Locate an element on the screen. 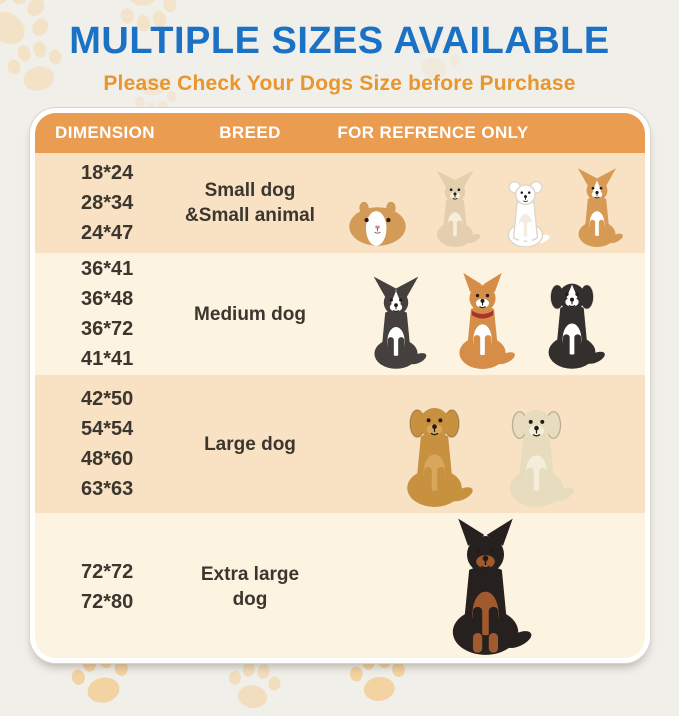  table-row: 18*24 28*34 24*47 Small dog &Small animal is located at coordinates (340, 203).